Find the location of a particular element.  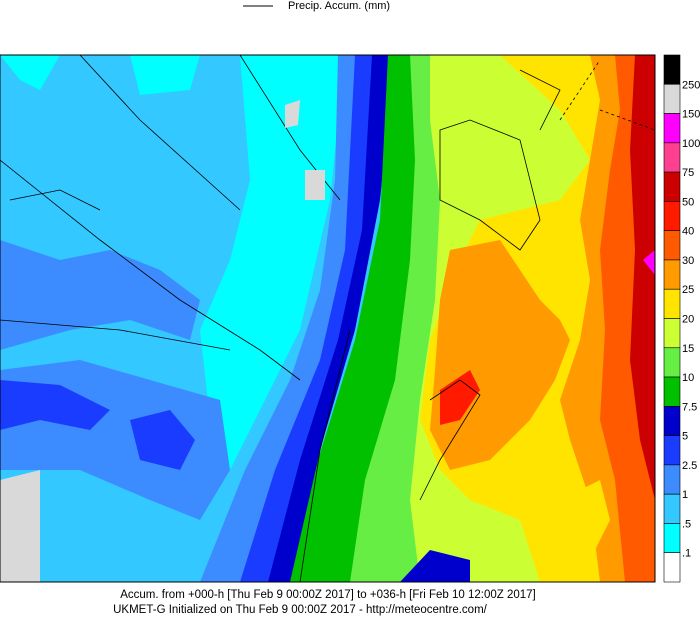

colorbar-label: 10 is located at coordinates (688, 378).